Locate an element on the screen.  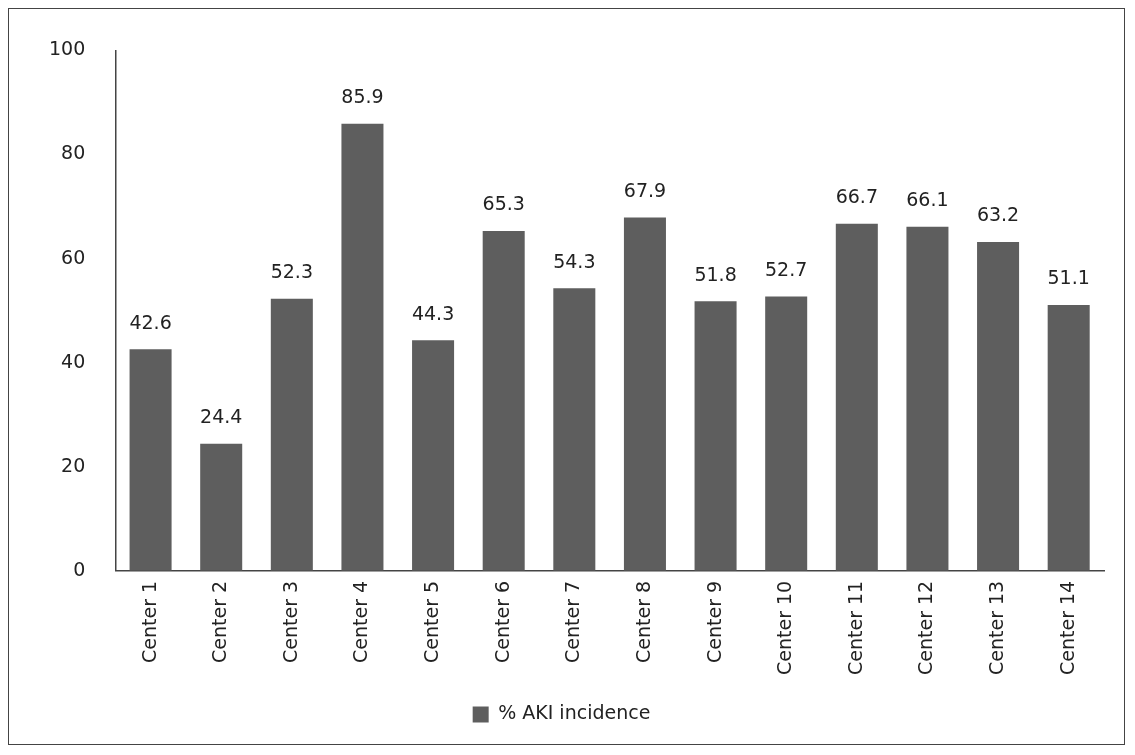
y-tick-label: 60 is located at coordinates (73, 256).